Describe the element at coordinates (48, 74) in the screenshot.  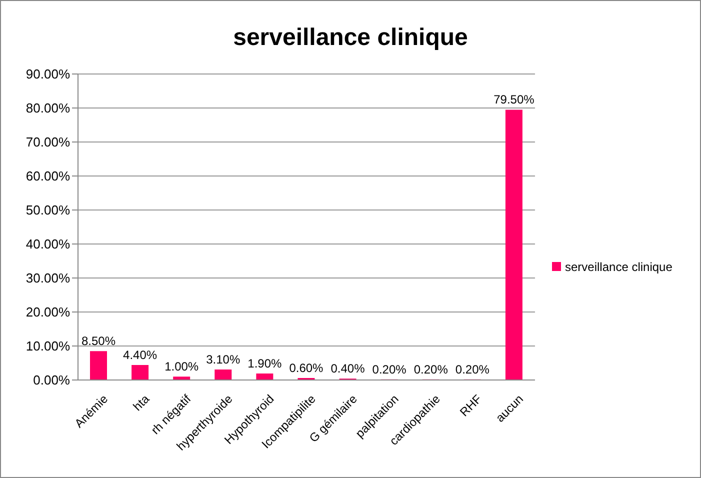
I see `y-tick-label: 90.00%` at that location.